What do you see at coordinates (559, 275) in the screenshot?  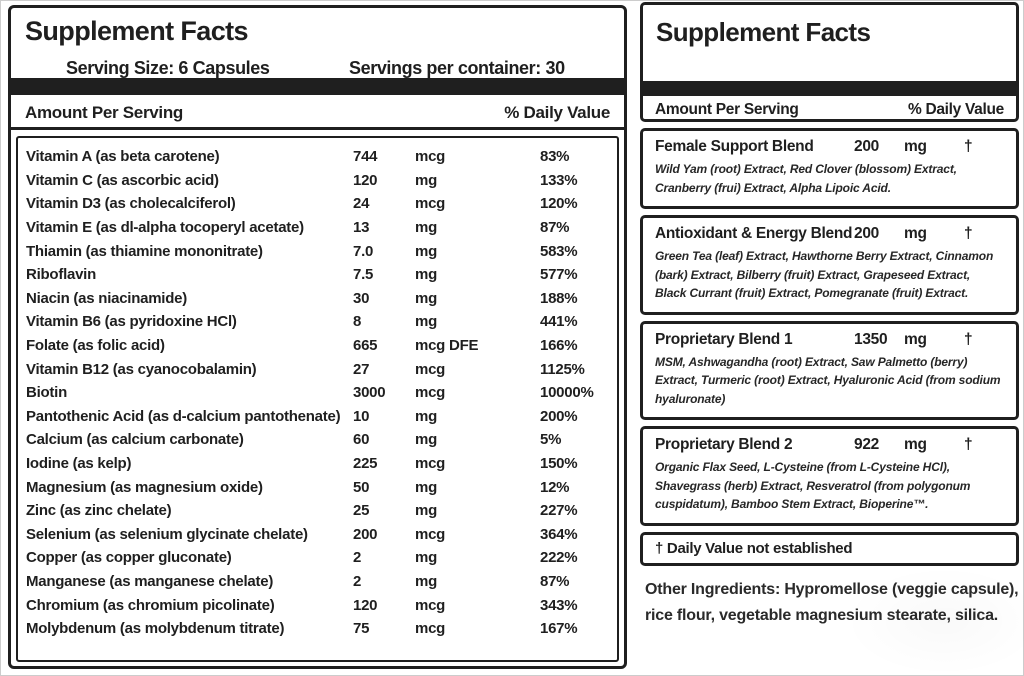 I see `nutrient-daily-value: 577%` at bounding box center [559, 275].